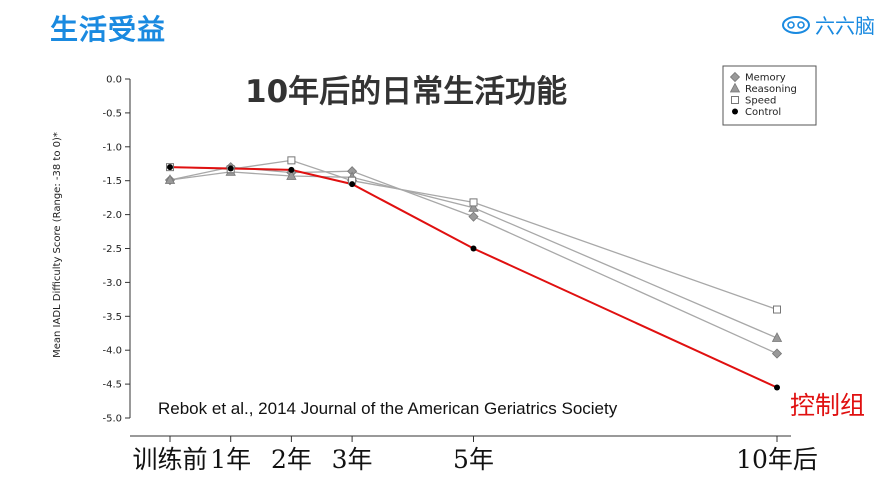  I want to click on legend-label: Control, so click(763, 112).